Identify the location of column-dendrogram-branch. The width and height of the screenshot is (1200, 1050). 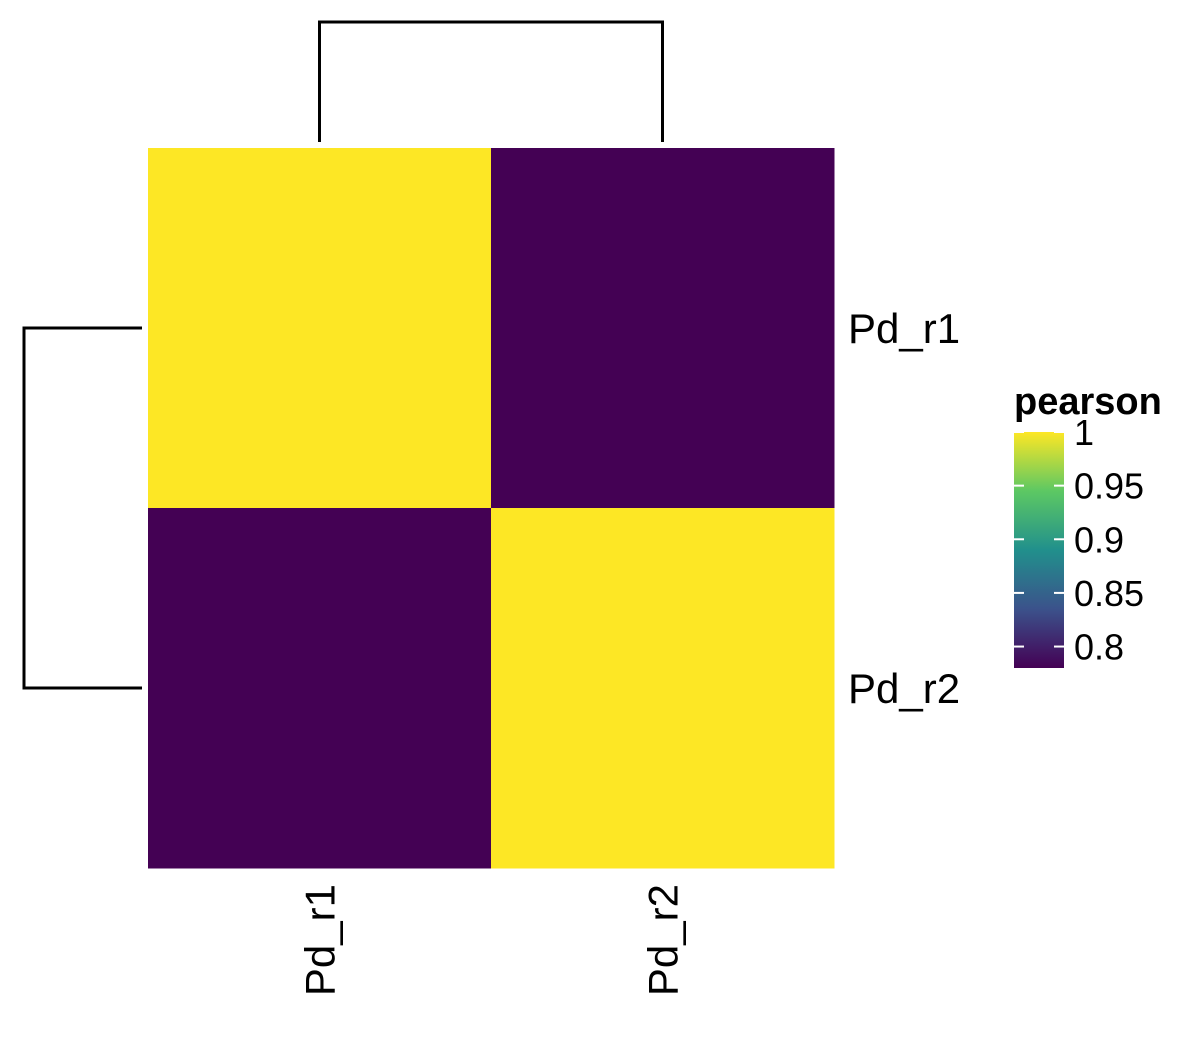
(491, 81).